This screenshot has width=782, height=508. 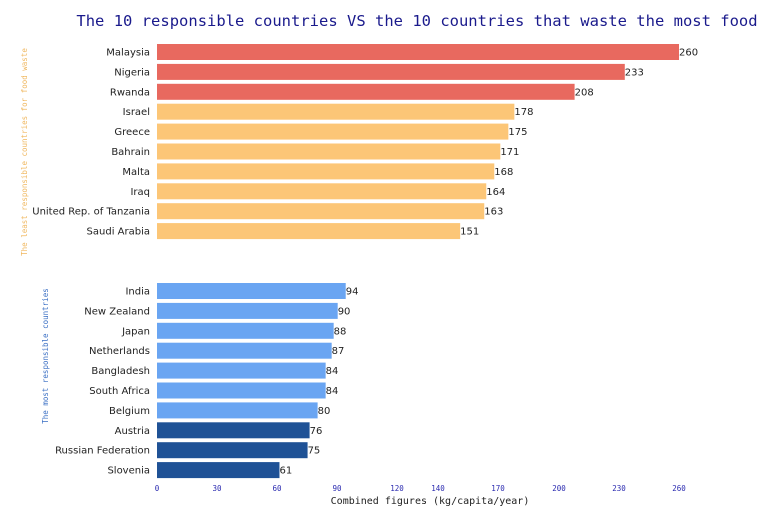 I want to click on value-label: 94, so click(x=352, y=292).